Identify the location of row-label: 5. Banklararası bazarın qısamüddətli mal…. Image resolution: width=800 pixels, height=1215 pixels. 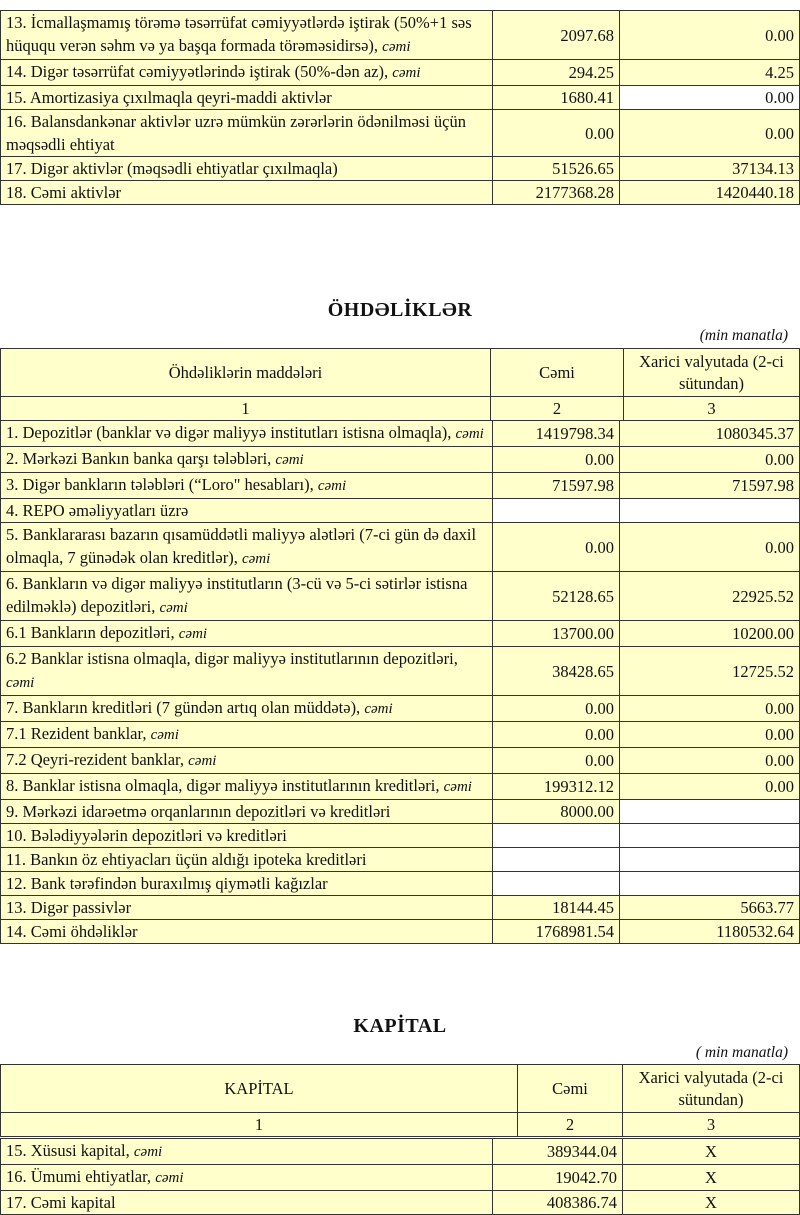
(246, 547).